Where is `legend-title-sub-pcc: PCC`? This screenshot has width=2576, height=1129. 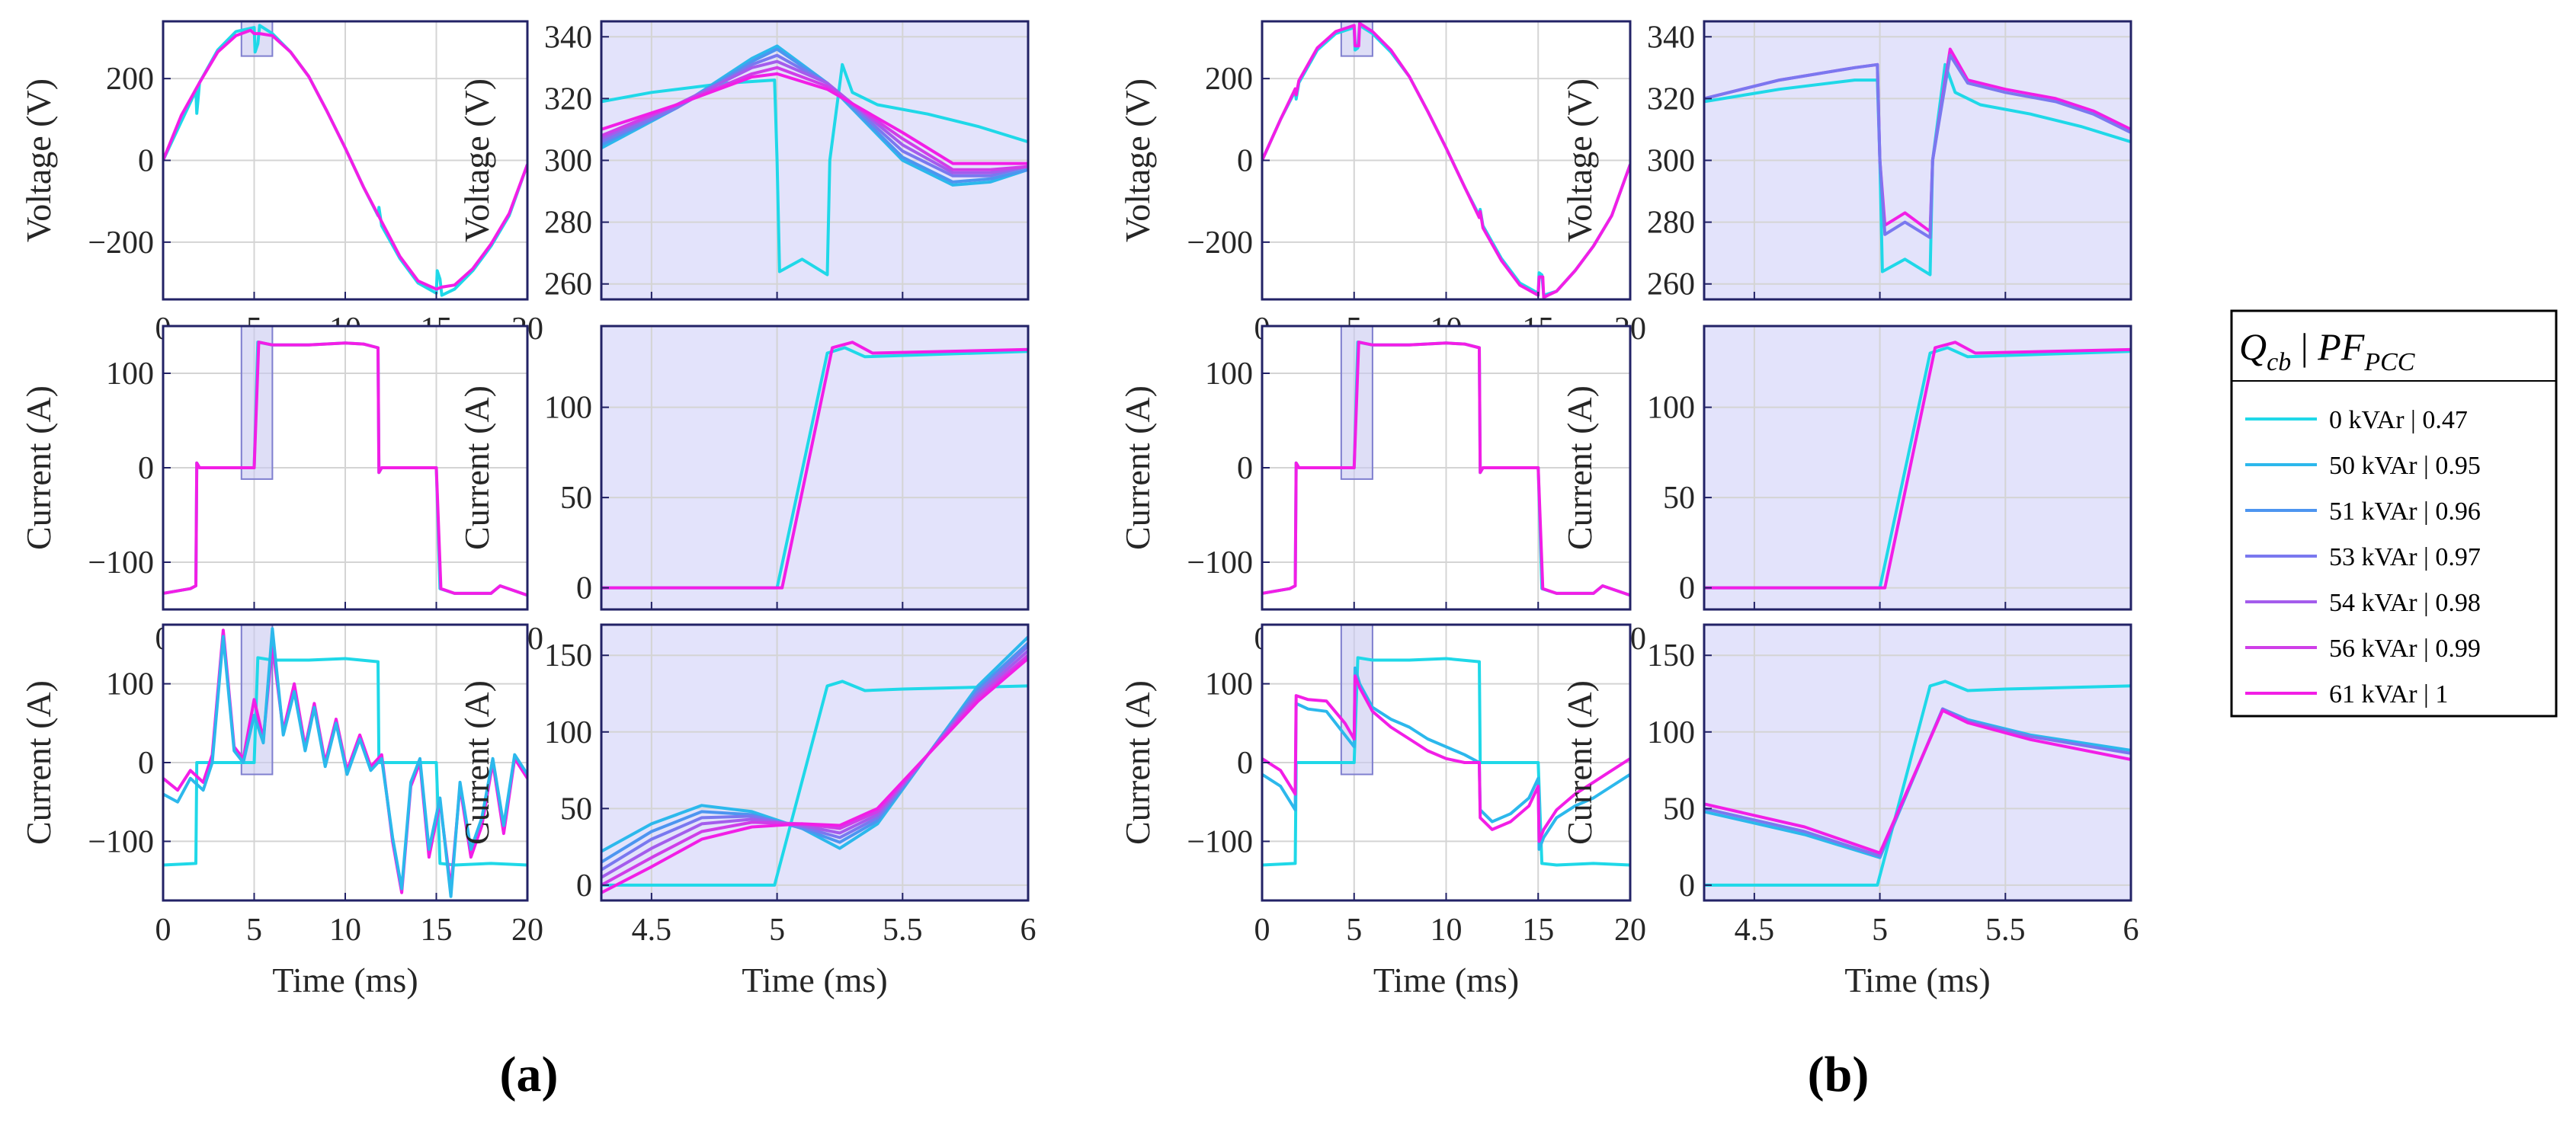
legend-title-sub-pcc: PCC is located at coordinates (2388, 362).